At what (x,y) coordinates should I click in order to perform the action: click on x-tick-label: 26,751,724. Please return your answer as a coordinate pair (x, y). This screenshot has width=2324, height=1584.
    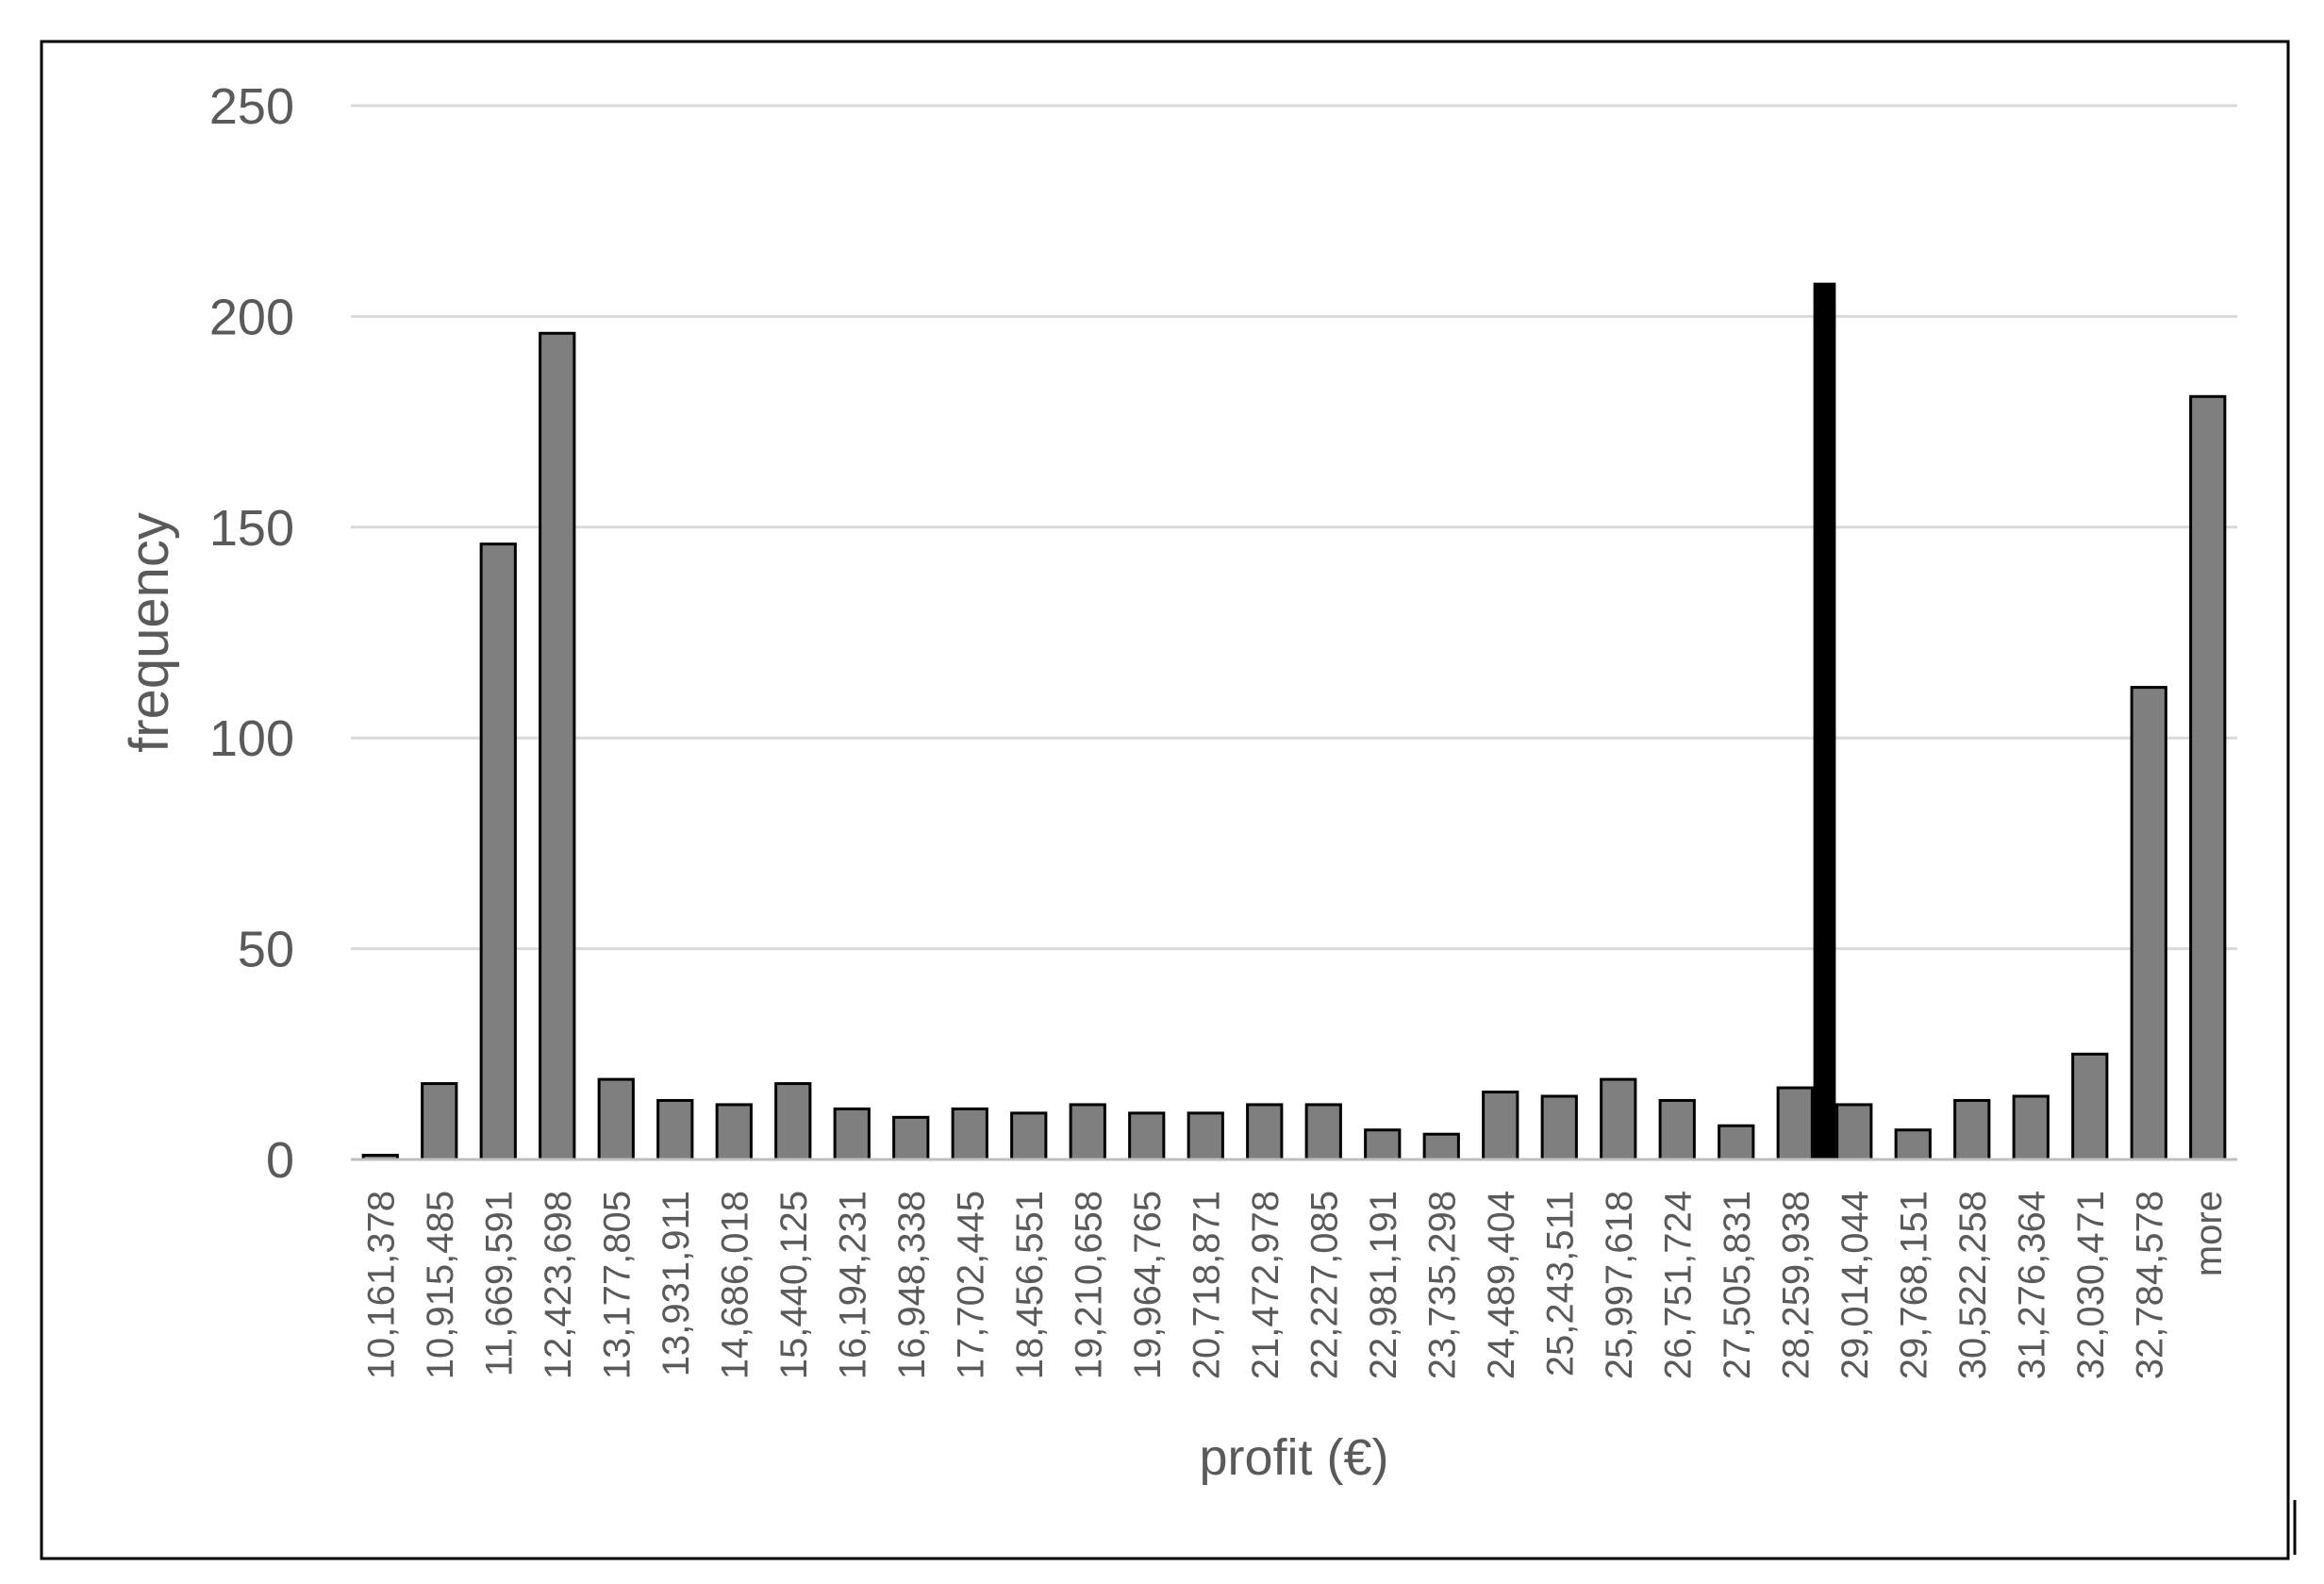
    Looking at the image, I should click on (1678, 1285).